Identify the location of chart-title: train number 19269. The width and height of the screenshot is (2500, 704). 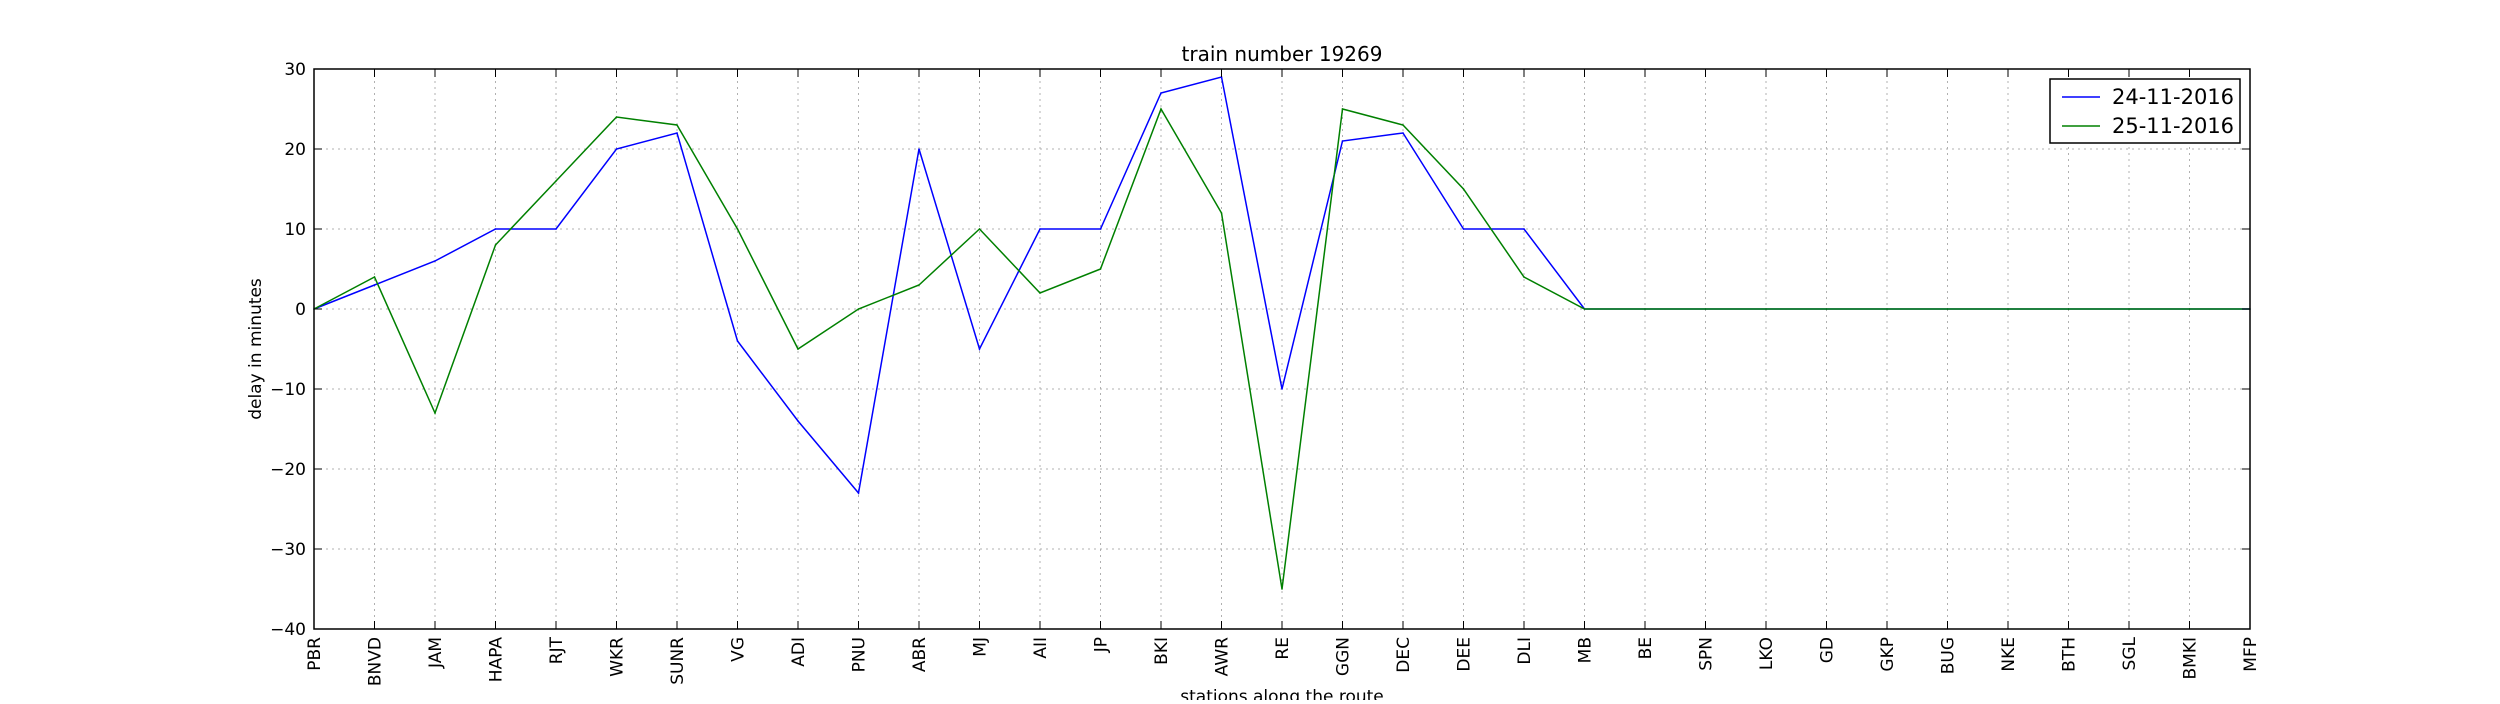
(1282, 54).